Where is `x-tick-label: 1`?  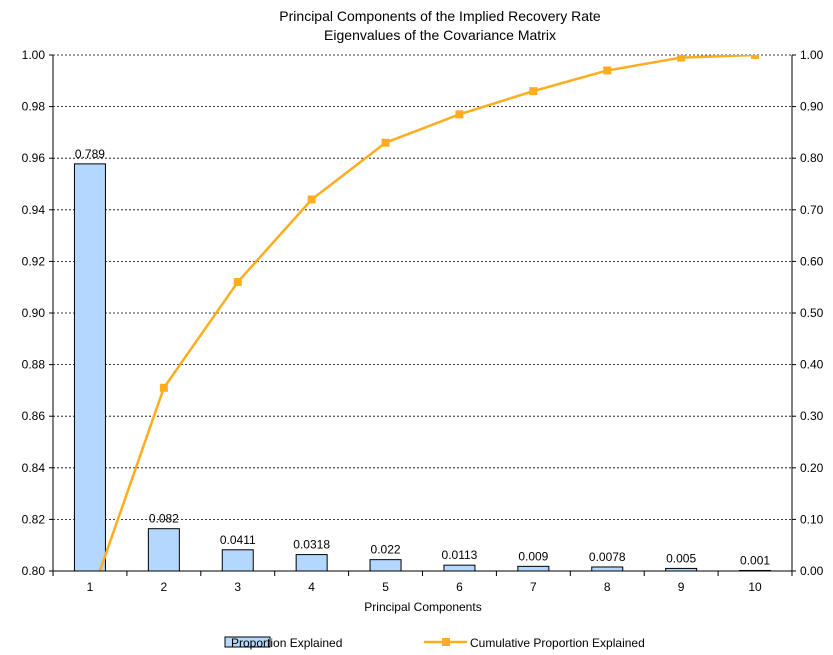 x-tick-label: 1 is located at coordinates (90, 587).